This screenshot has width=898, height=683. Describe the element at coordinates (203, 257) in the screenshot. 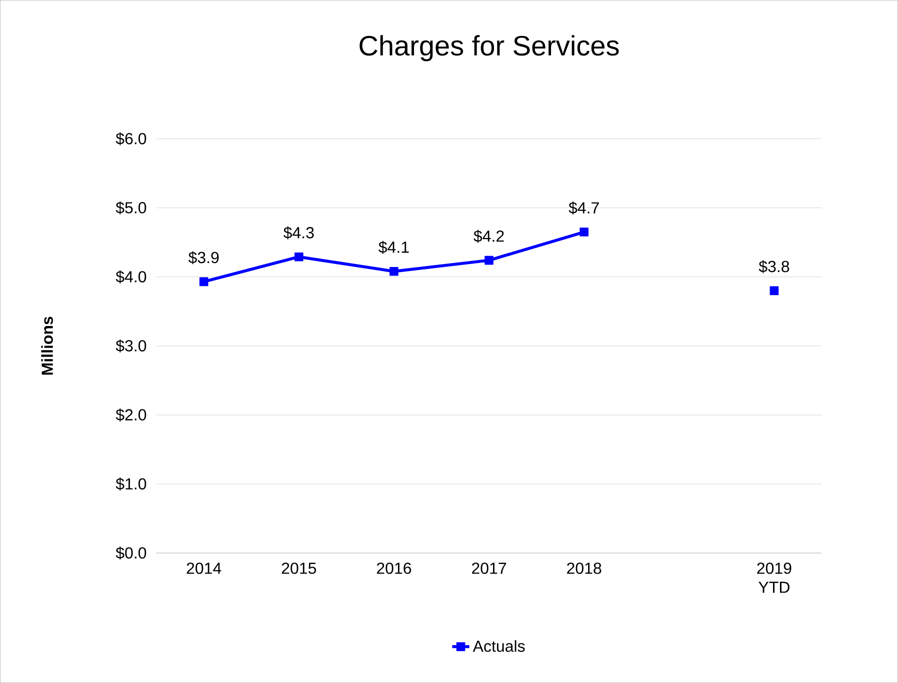

I see `data-label: $3.9` at that location.